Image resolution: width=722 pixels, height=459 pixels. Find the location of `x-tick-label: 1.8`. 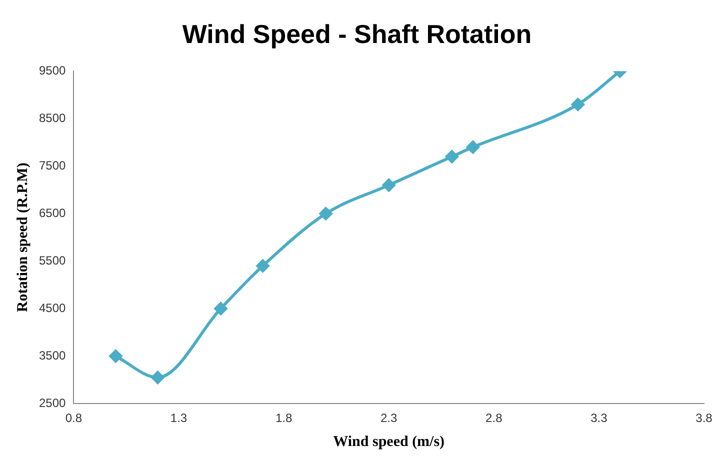

x-tick-label: 1.8 is located at coordinates (283, 418).